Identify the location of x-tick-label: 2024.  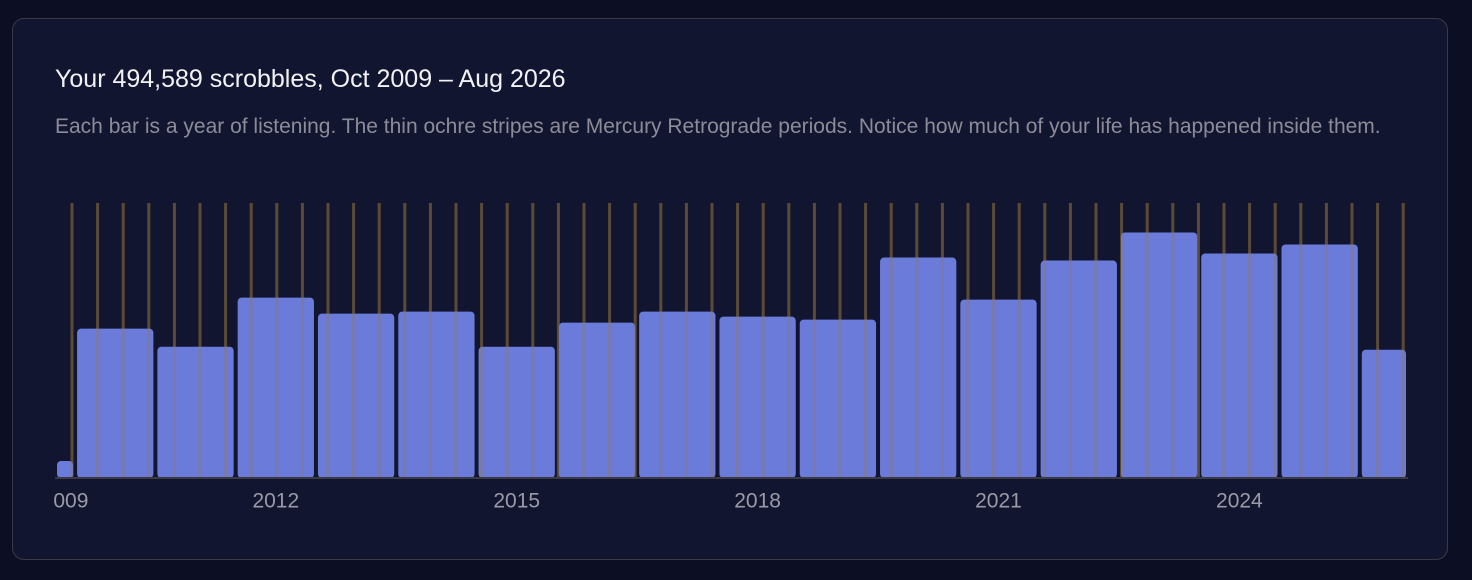
(1239, 501).